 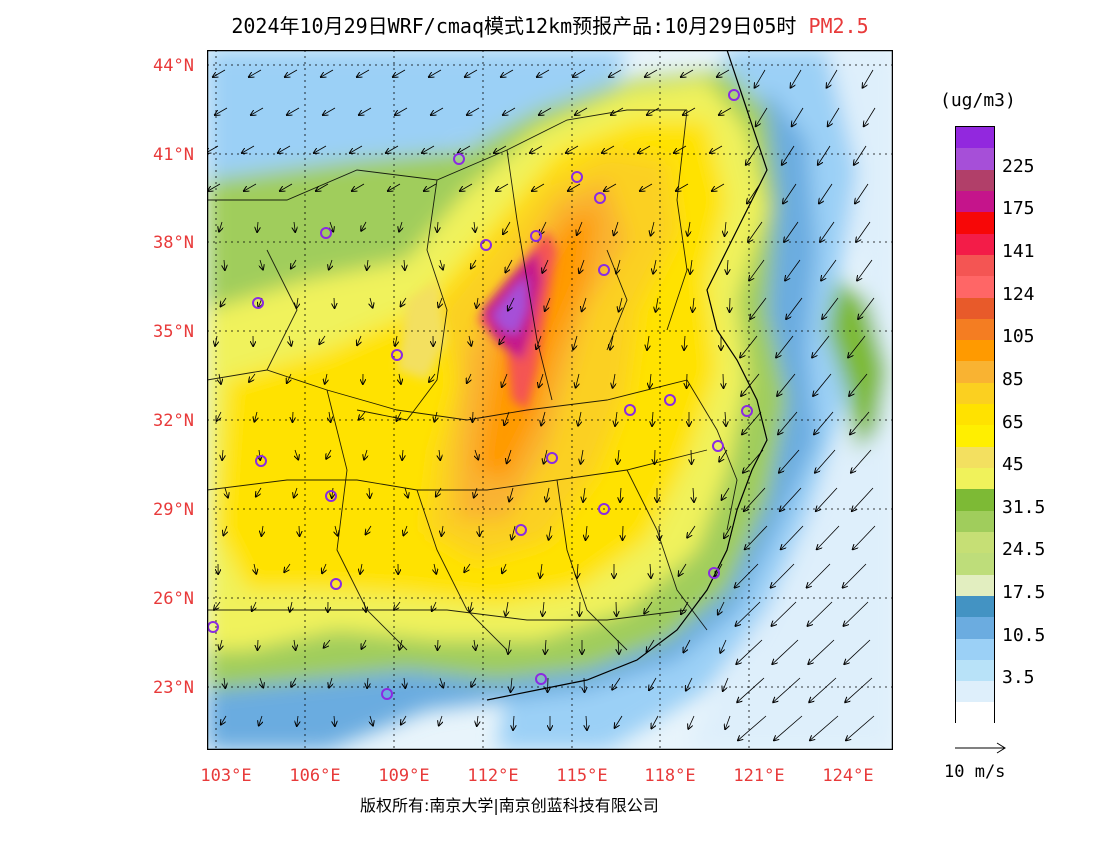 I want to click on lat-label: 44°N, so click(x=173, y=66).